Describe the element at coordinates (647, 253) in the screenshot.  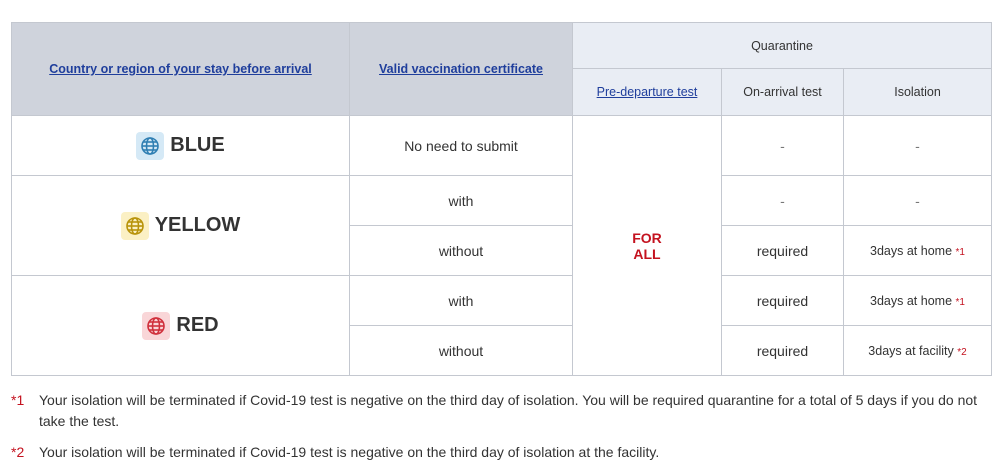
I see `pre-departure-value: ALL` at that location.